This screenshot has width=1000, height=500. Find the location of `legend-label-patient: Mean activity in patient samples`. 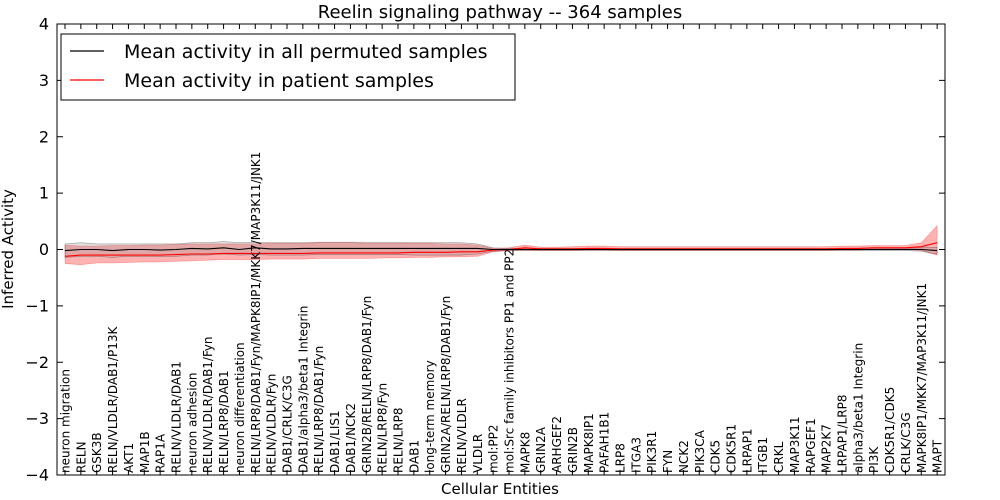

legend-label-patient: Mean activity in patient samples is located at coordinates (279, 81).